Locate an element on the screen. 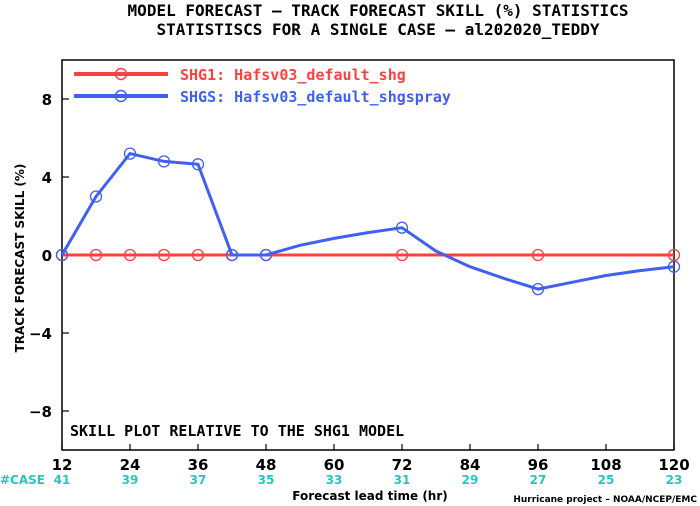 The image size is (700, 506). y-tick-label: −4 is located at coordinates (40, 334).